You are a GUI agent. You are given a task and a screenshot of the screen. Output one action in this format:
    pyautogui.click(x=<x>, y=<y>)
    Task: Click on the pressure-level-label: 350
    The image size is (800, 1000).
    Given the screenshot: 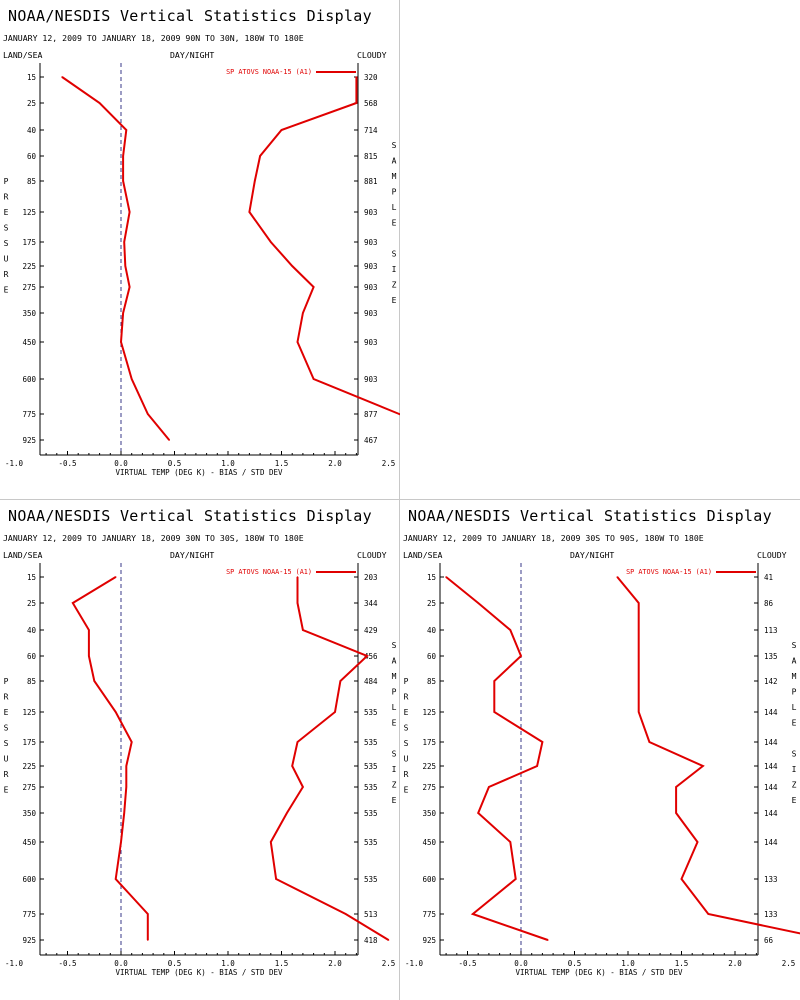 What is the action you would take?
    pyautogui.click(x=29, y=313)
    